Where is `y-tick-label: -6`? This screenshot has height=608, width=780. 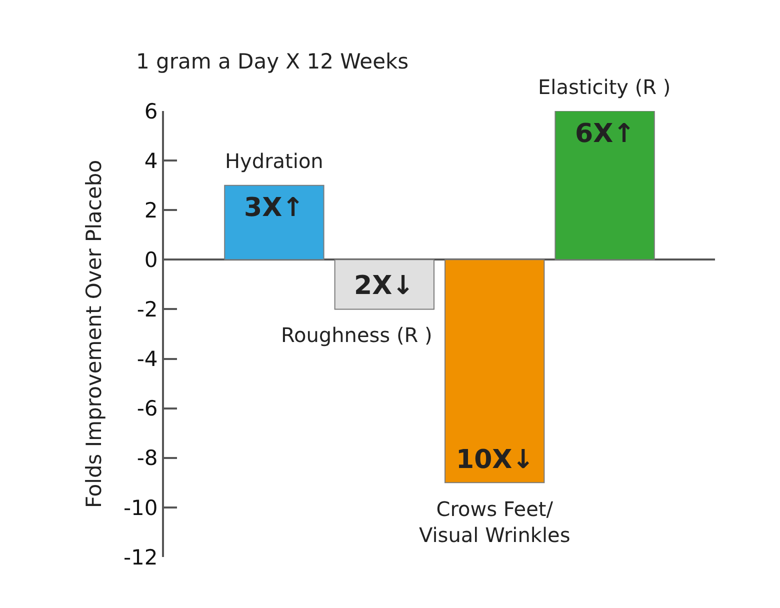
y-tick-label: -6 is located at coordinates (147, 408).